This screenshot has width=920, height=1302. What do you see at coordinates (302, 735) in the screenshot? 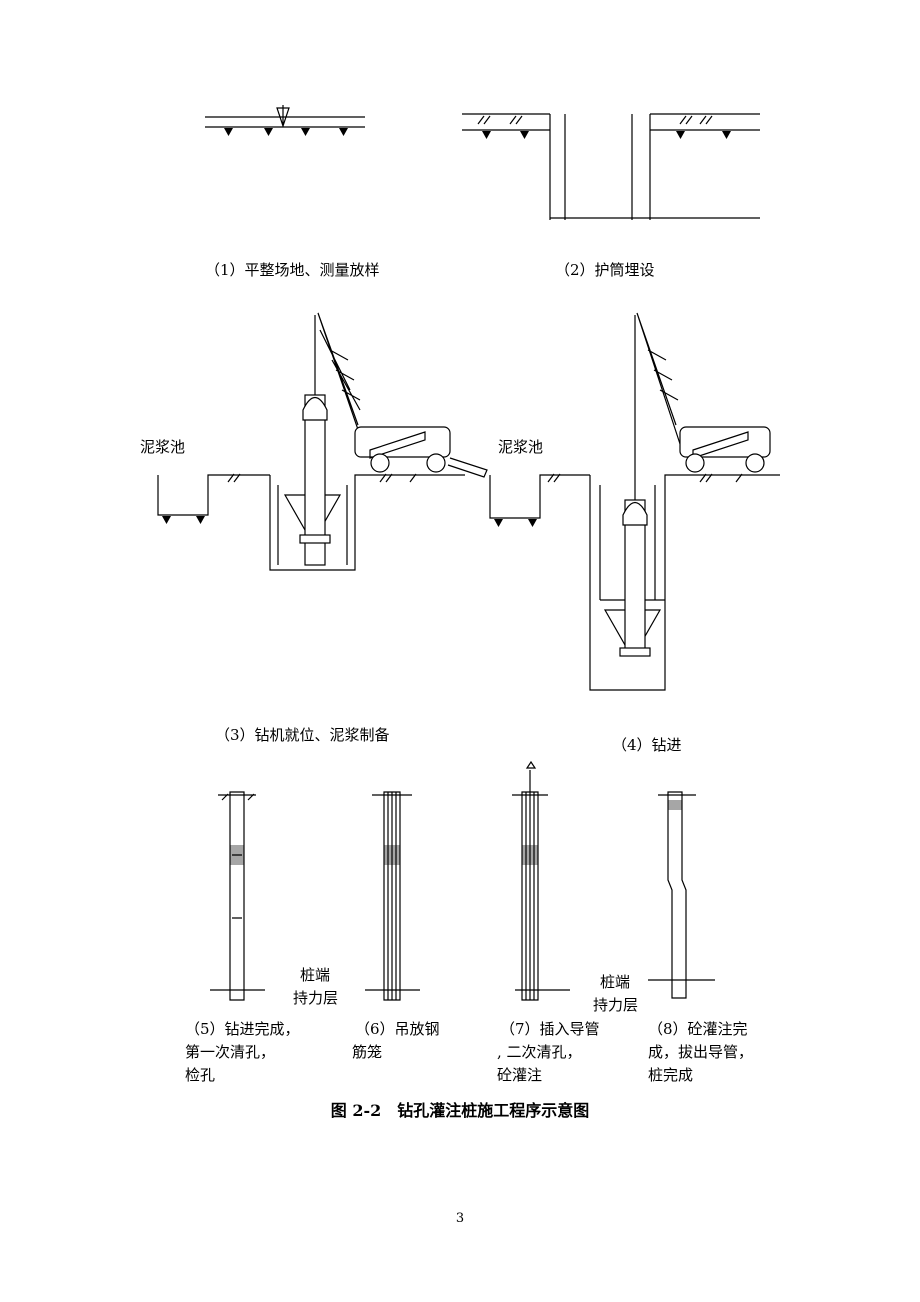
I see `step-caption: （3）钻机就位、泥浆制备` at bounding box center [302, 735].